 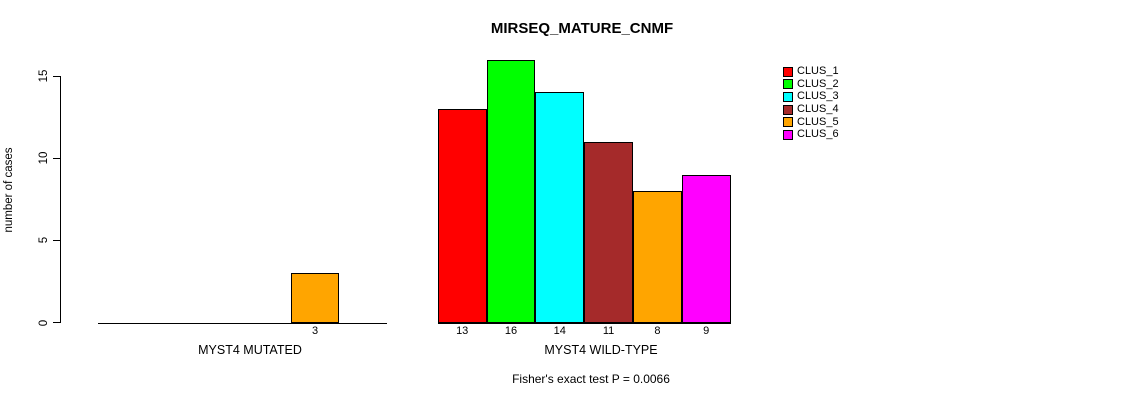 I want to click on y-tick-label: 5, so click(x=44, y=240).